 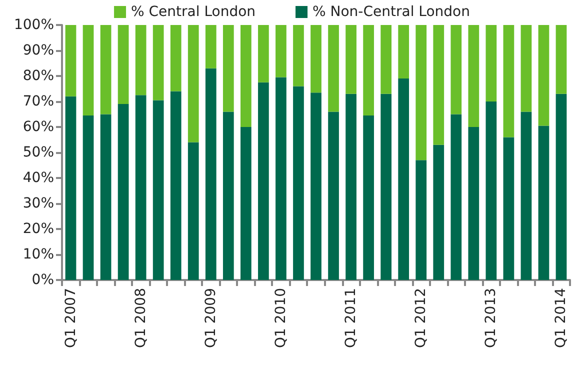 What do you see at coordinates (38, 102) in the screenshot?
I see `y-tick-label: 70%` at bounding box center [38, 102].